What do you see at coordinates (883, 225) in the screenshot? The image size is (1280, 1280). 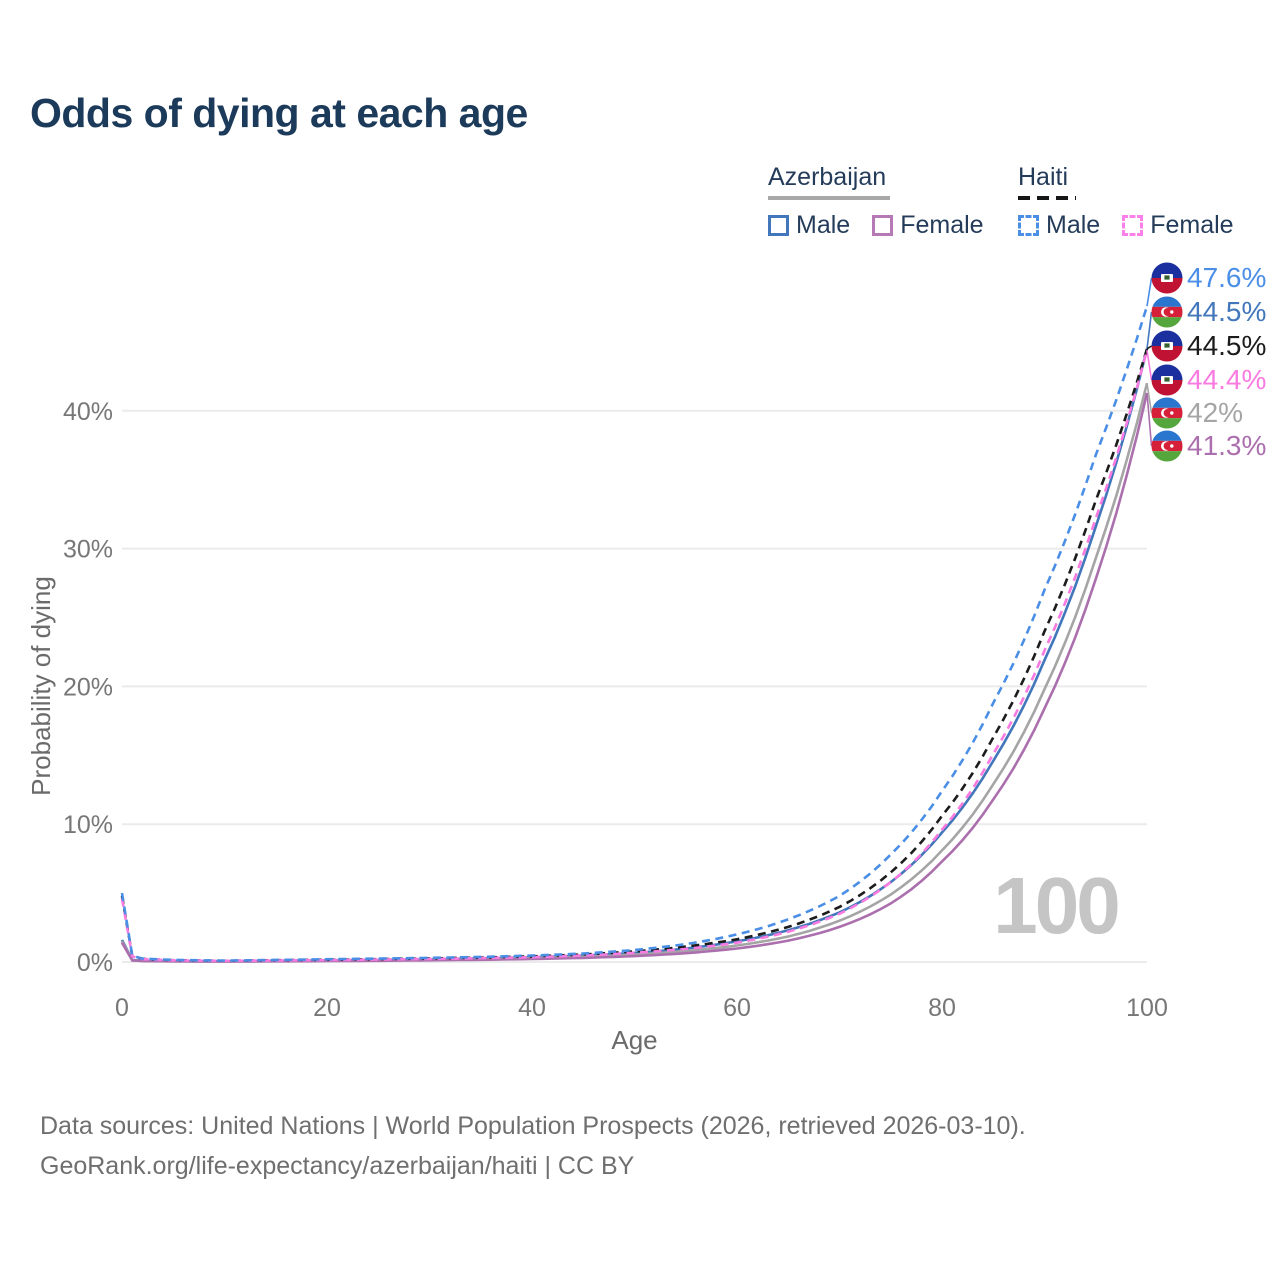 I see `azerbaijan-female-swatch-icon` at bounding box center [883, 225].